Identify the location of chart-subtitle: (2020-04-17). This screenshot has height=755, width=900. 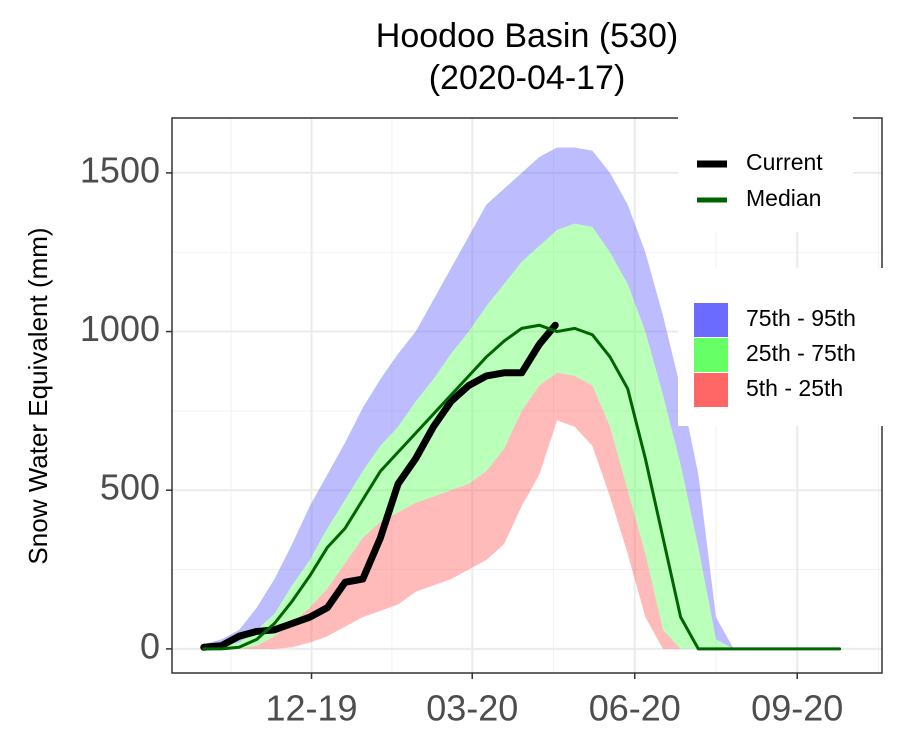
(527, 78).